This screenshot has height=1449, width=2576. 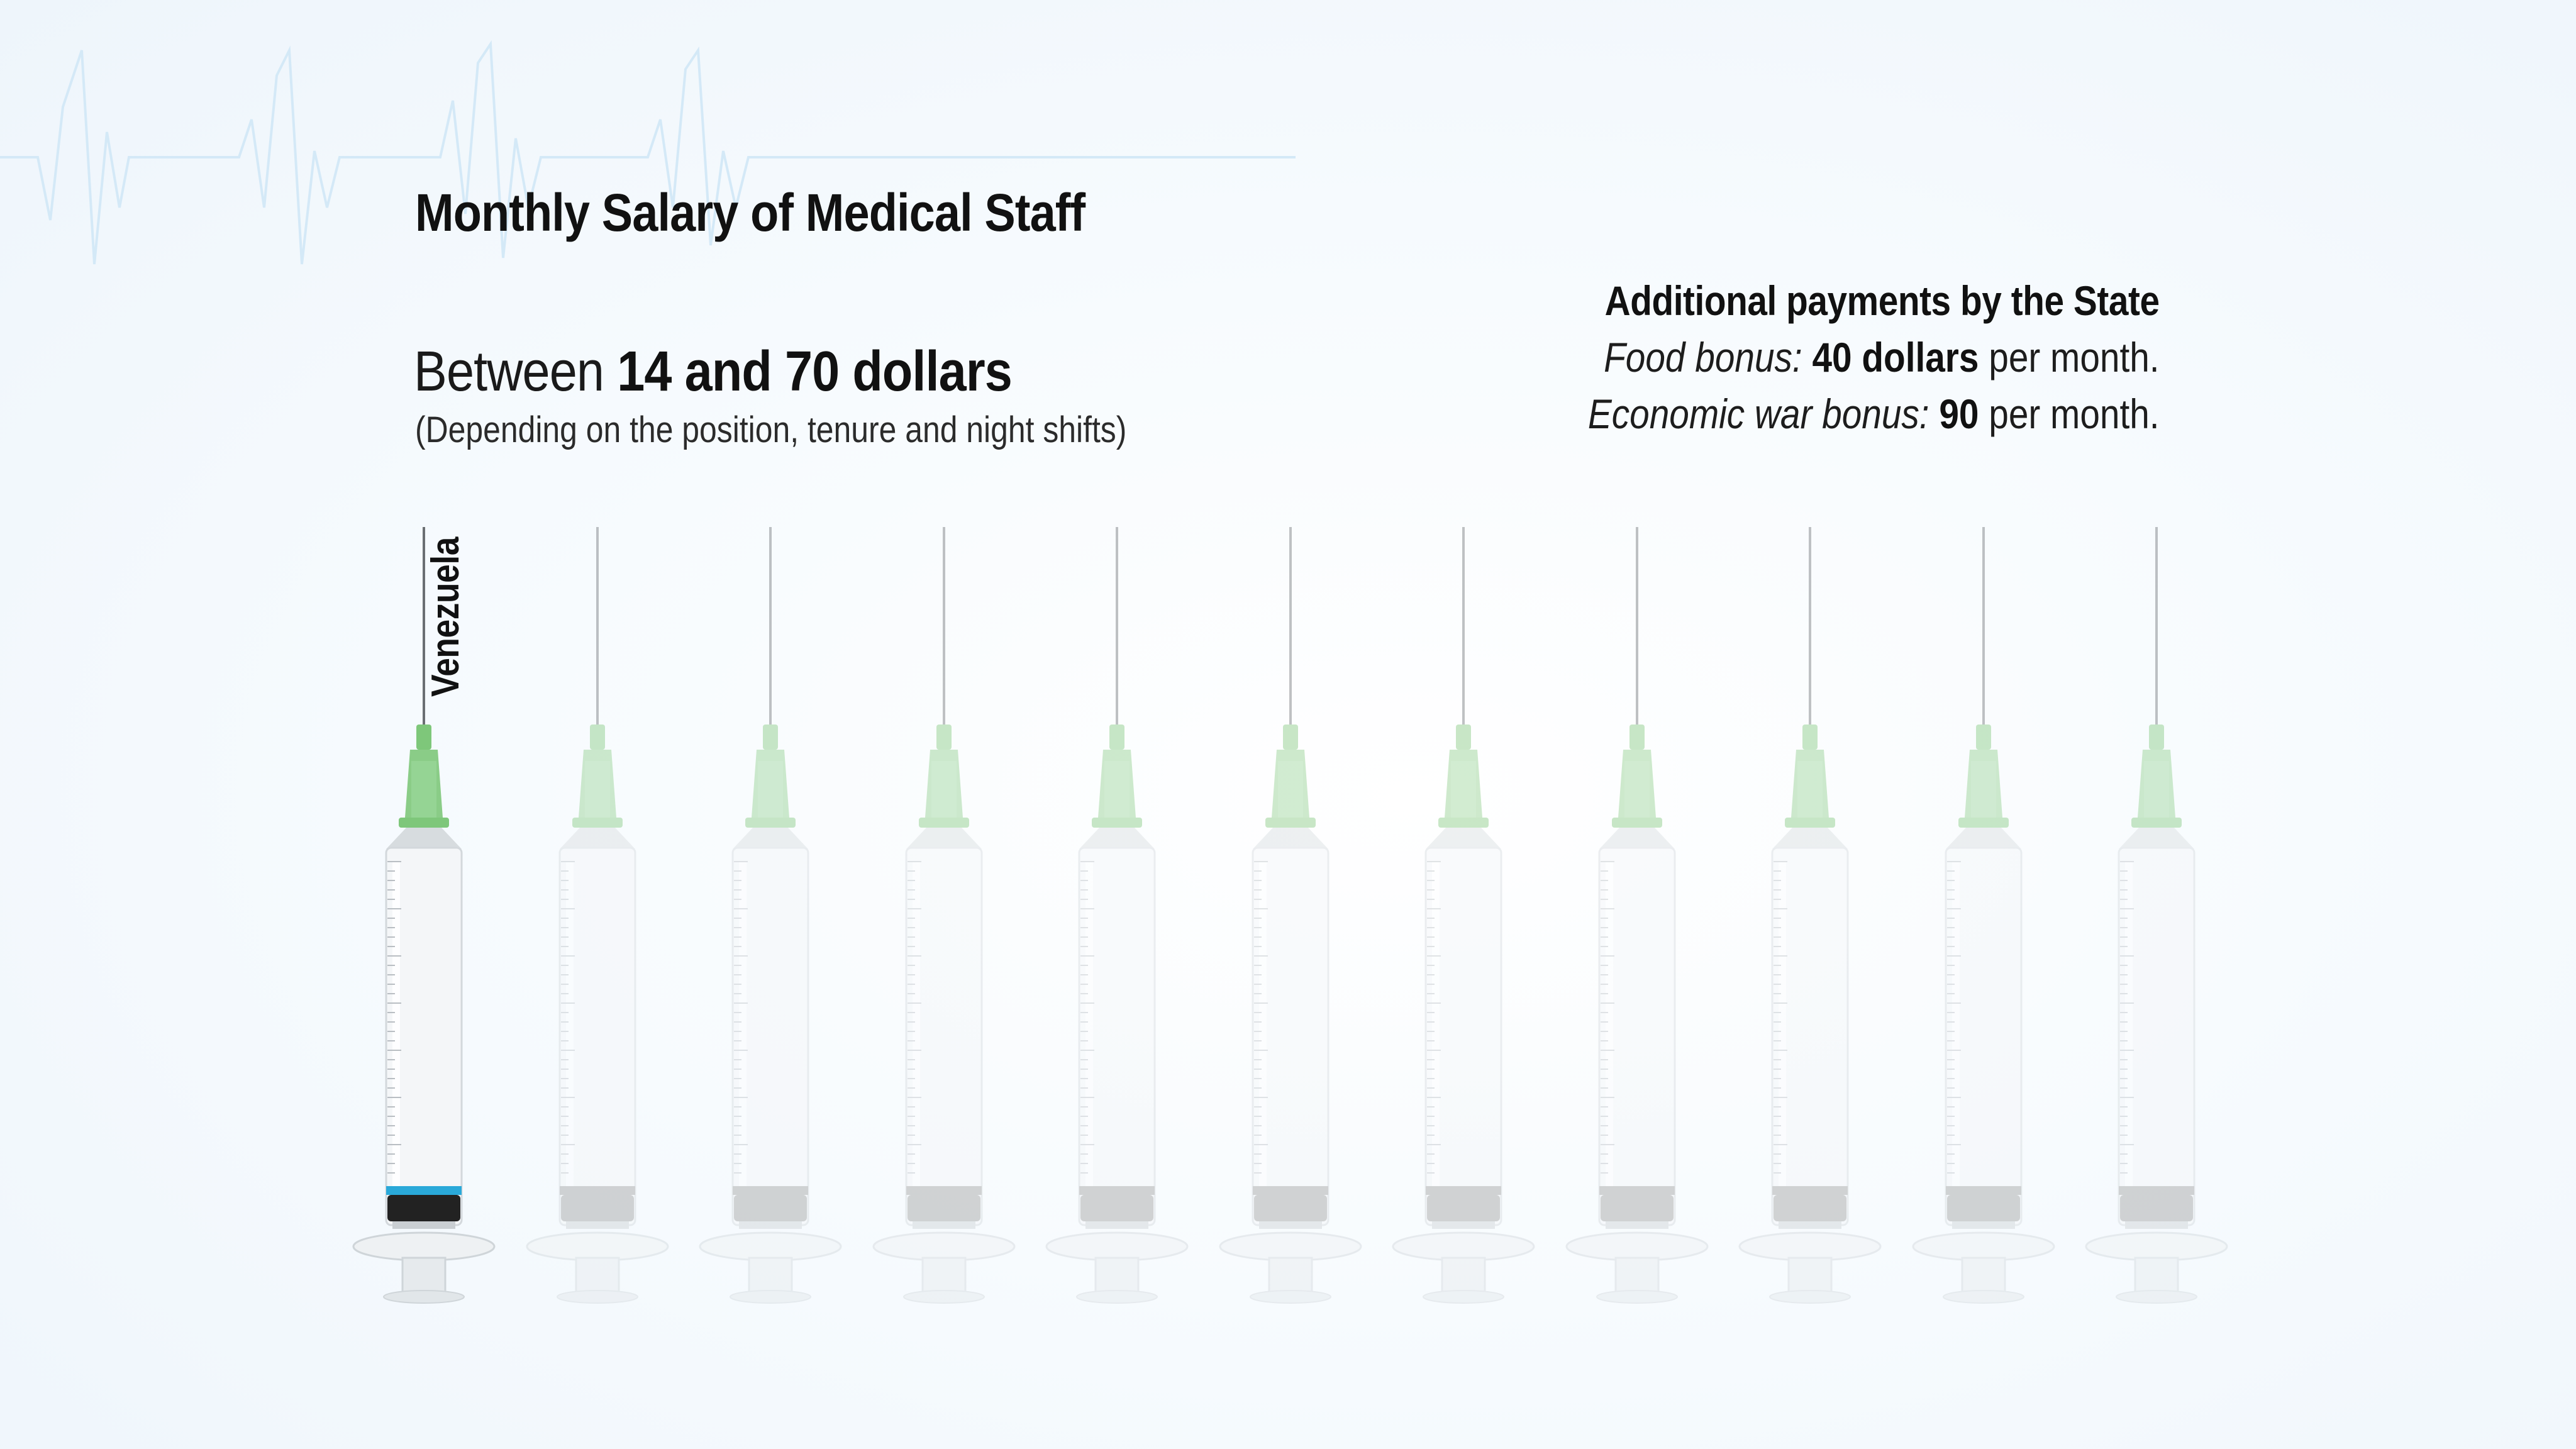 What do you see at coordinates (1895, 357) in the screenshot?
I see `food-bonus-amount: 40 dollars` at bounding box center [1895, 357].